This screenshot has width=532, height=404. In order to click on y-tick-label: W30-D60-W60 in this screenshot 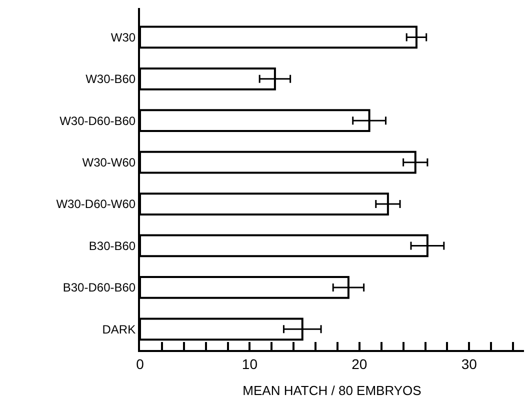, I will do `click(96, 204)`.